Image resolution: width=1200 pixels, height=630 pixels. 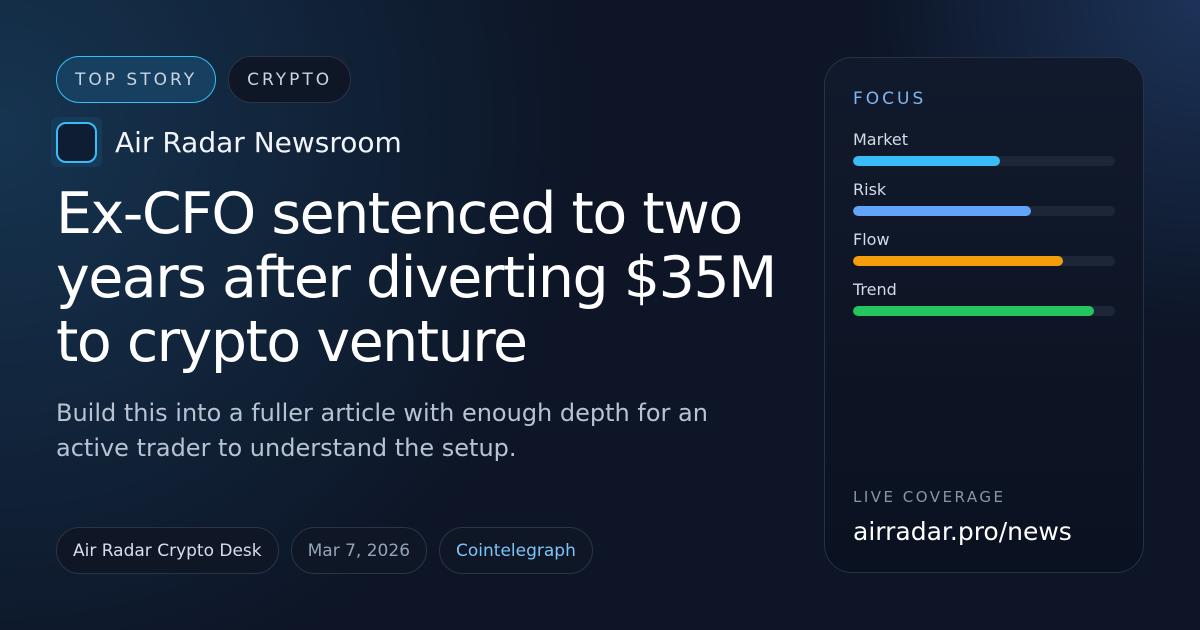 I want to click on focus-bar-trend: Trend, so click(x=984, y=305).